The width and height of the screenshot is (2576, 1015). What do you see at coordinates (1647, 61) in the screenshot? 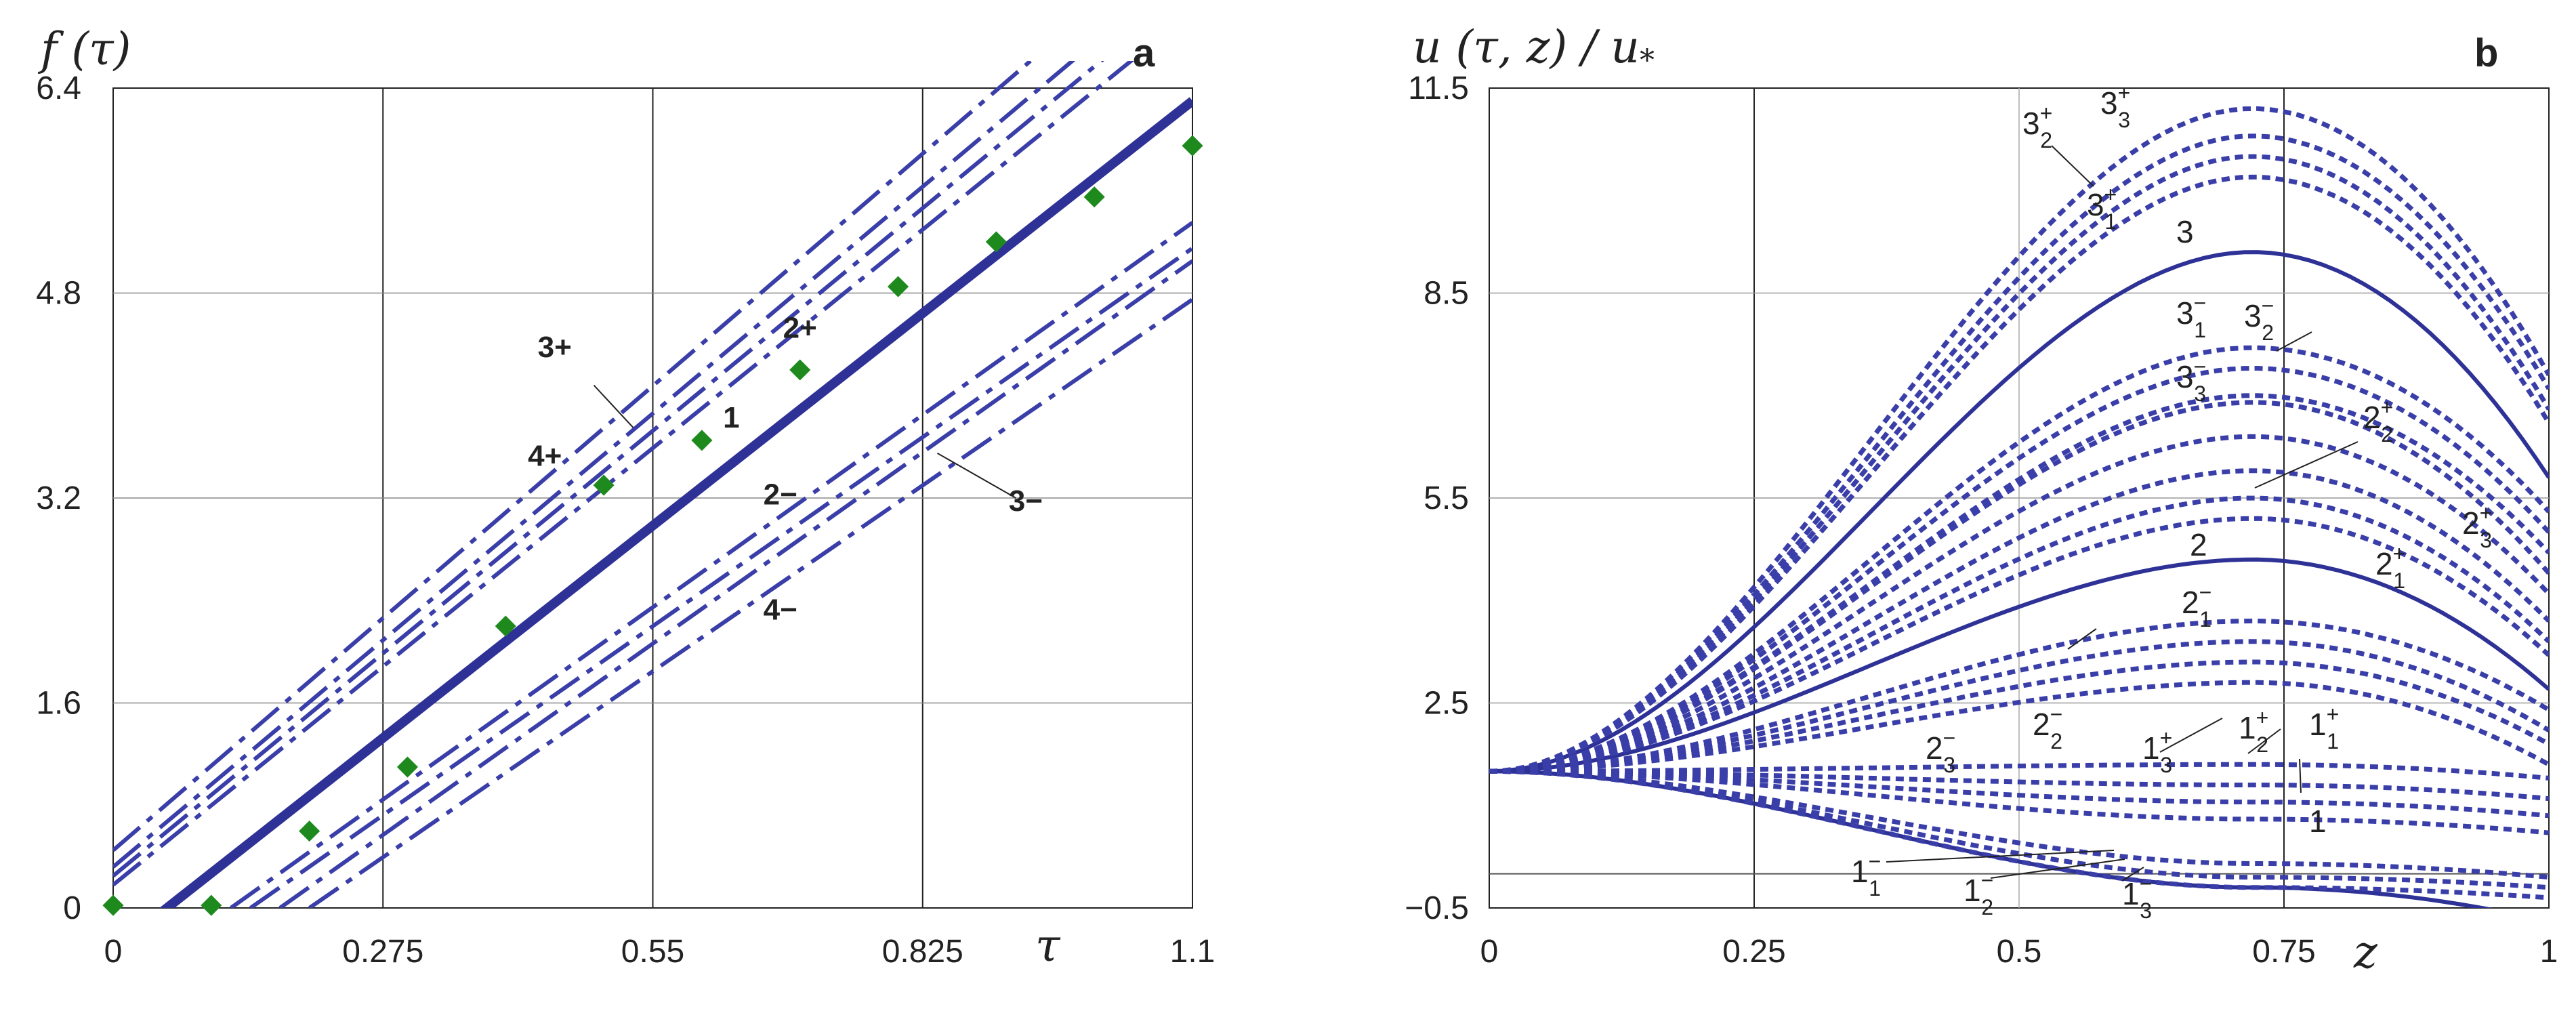
I see `panel-b-y-axis-title-sub: *` at bounding box center [1647, 61].